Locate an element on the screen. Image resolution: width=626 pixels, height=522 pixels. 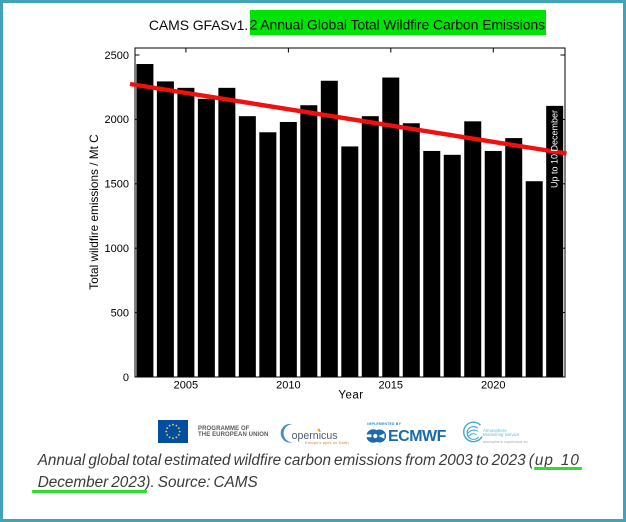
svg-text: 2010 is located at coordinates (288, 386).